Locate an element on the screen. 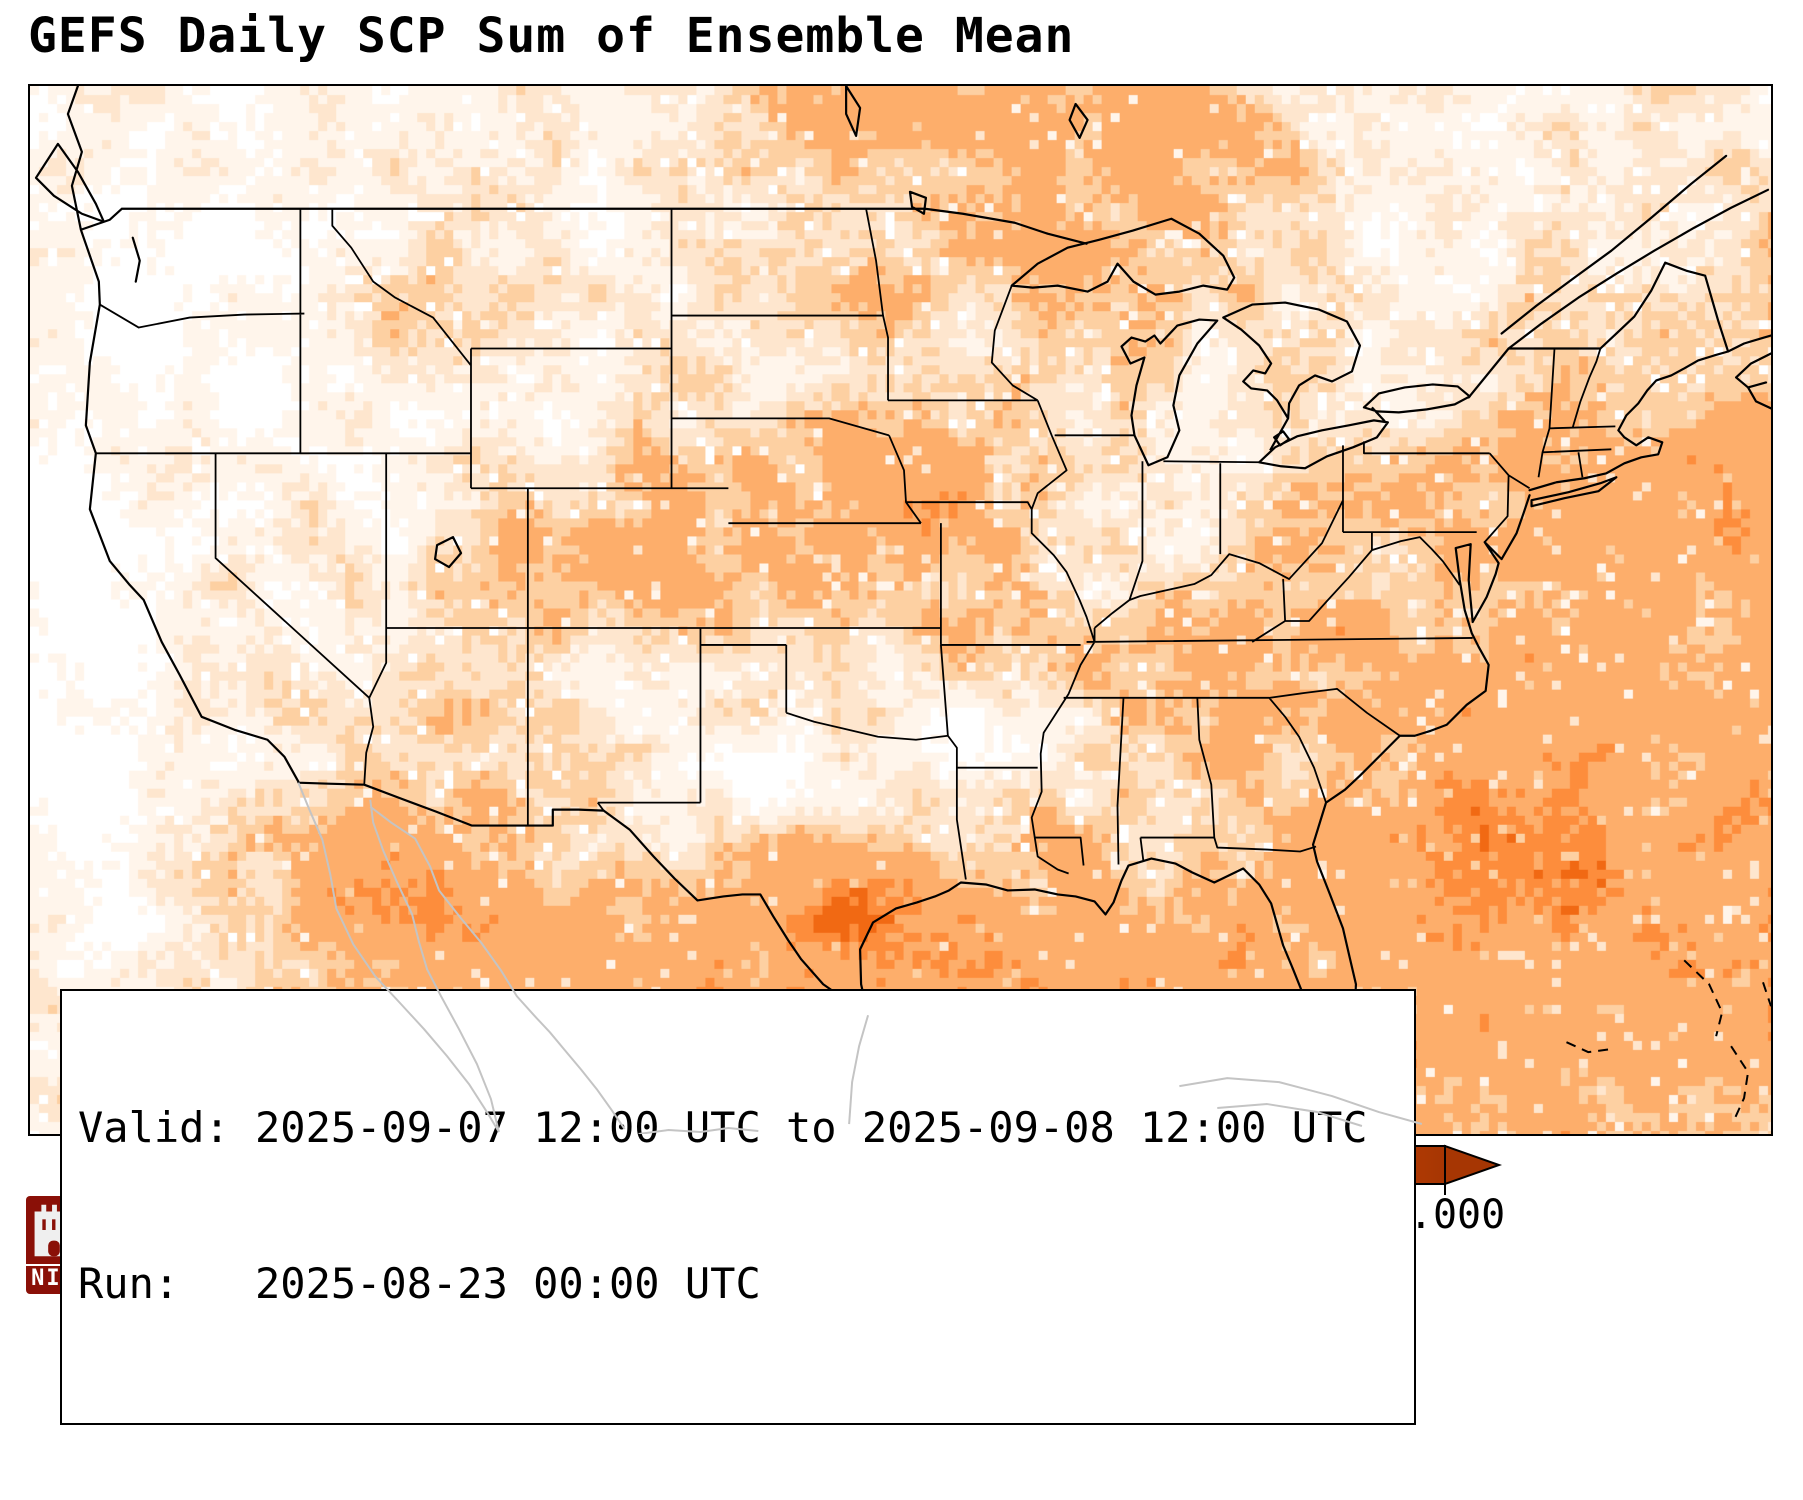 This screenshot has height=1500, width=1803. figure-title: GEFS Daily SCP Sum of Ensemble Mean is located at coordinates (551, 36).